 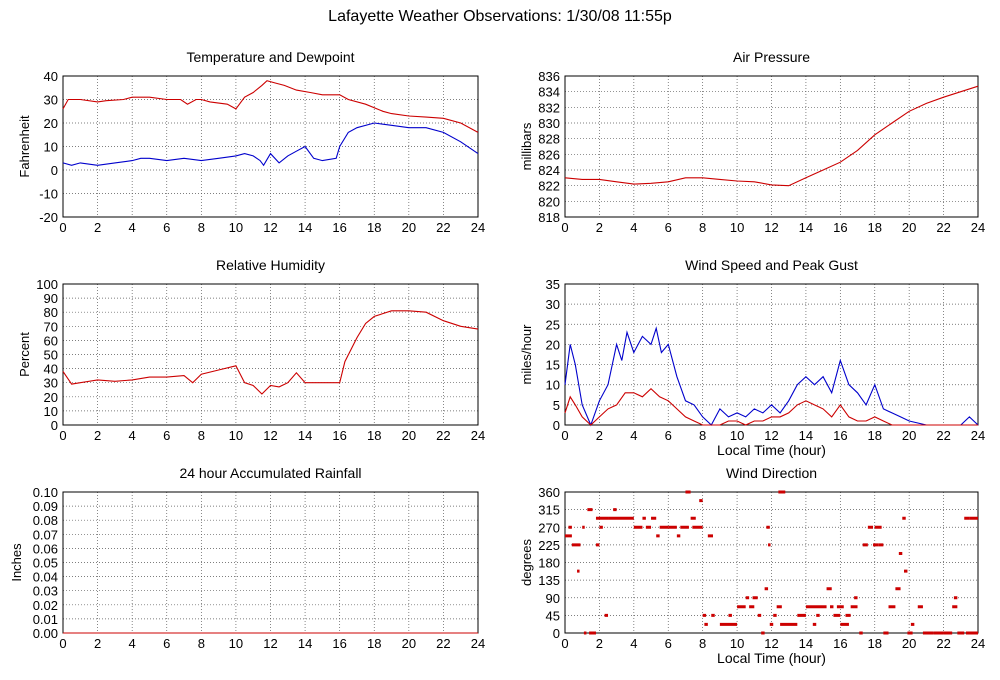 I want to click on y-tick-label: 10, so click(x=51, y=411).